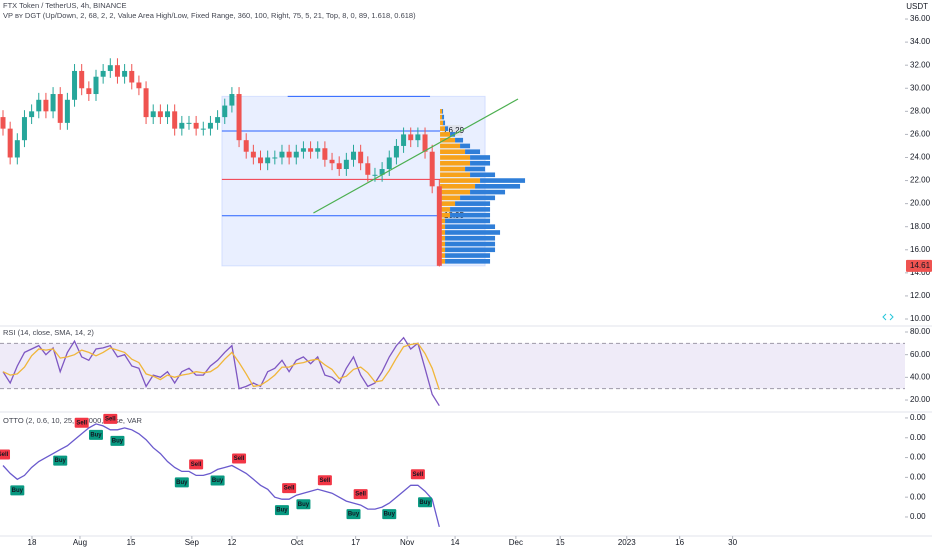 This screenshot has height=550, width=932. Describe the element at coordinates (920, 249) in the screenshot. I see `y-tick-label: 16.00` at that location.